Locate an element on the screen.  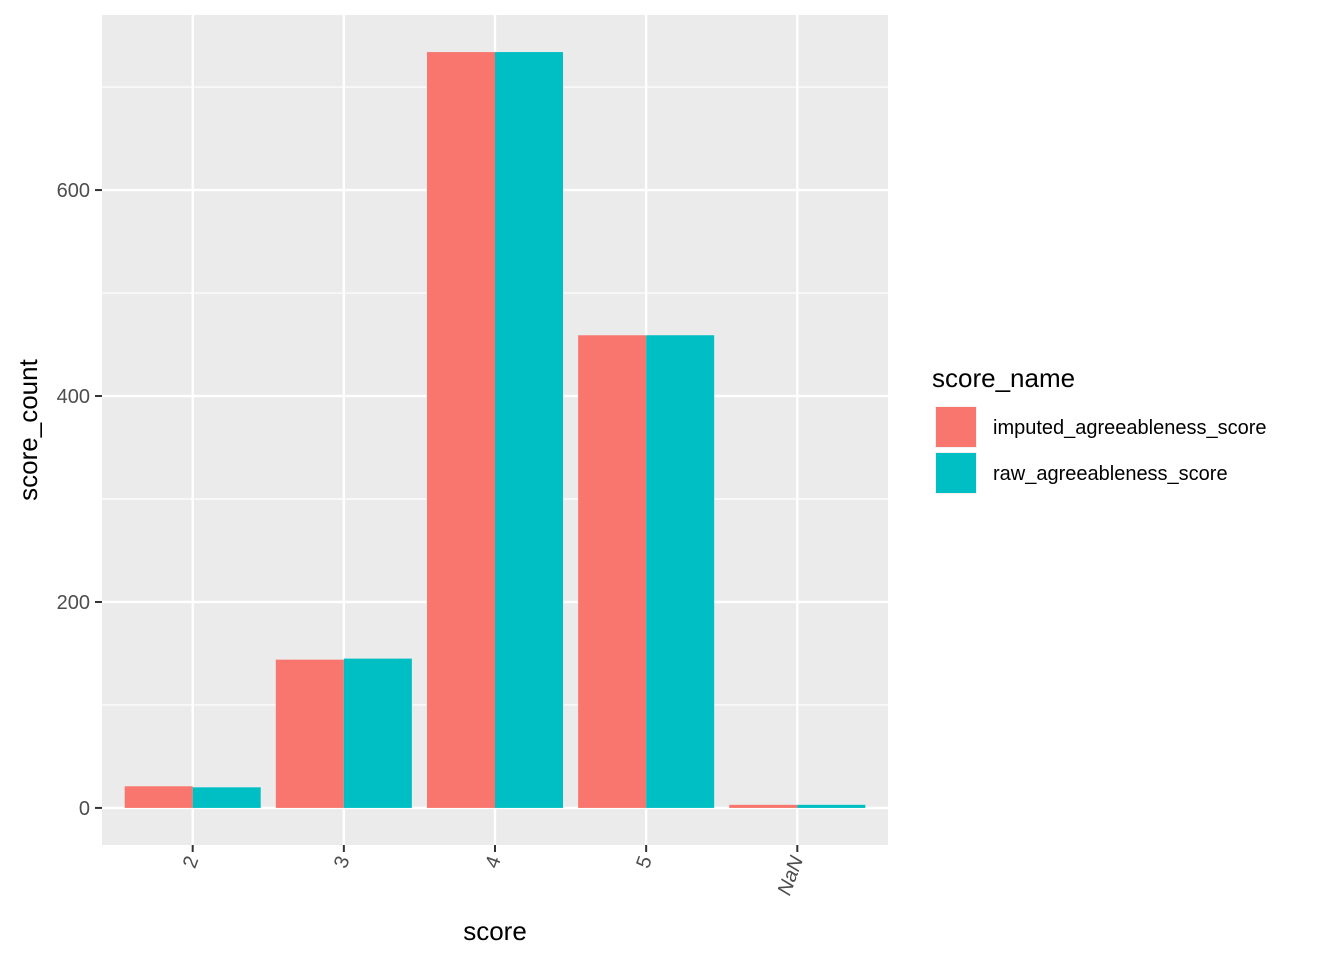
y-tick-label: 200 is located at coordinates (73, 603).